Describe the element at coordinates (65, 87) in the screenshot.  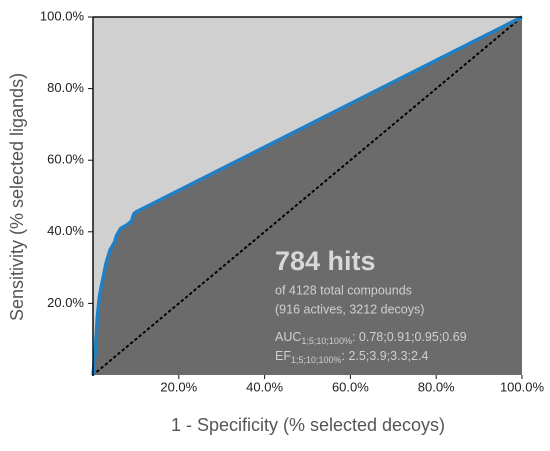
I see `y-tick-label: 80.0%` at that location.